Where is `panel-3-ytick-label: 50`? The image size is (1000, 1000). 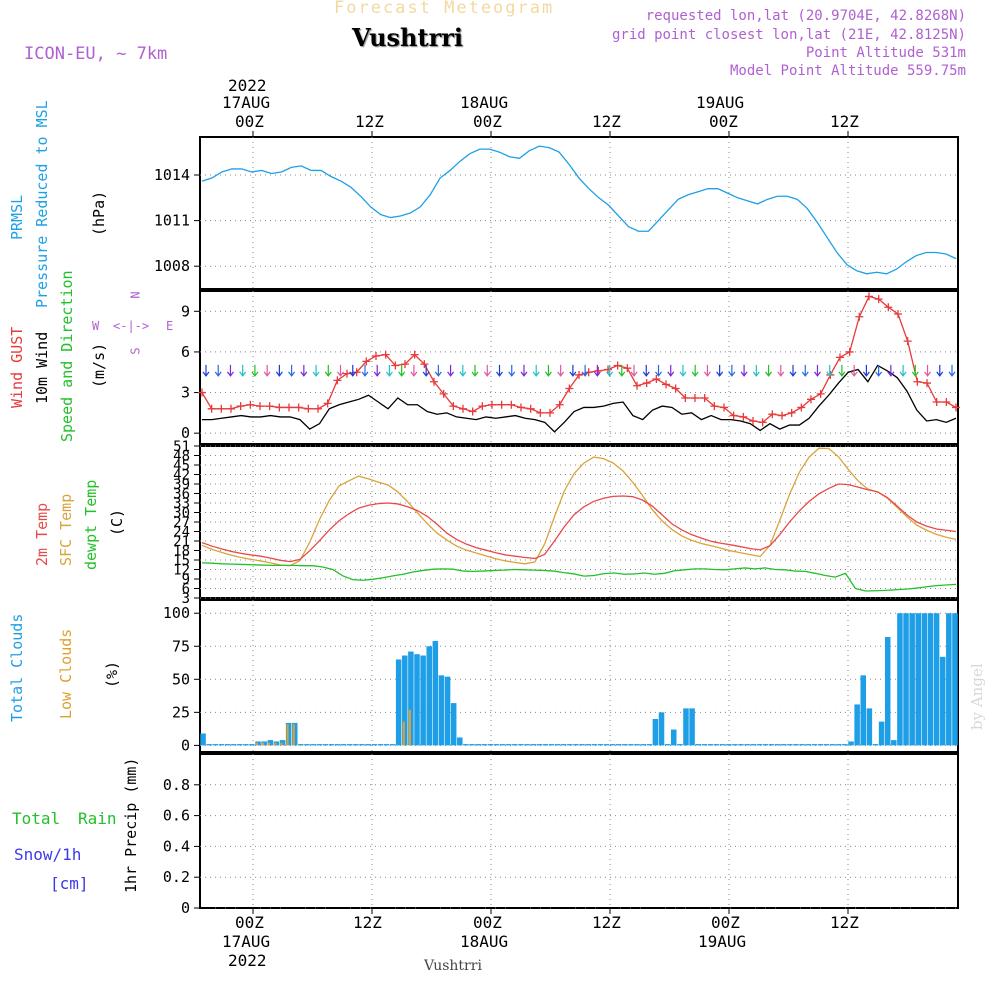
panel-3-ytick-label: 50 is located at coordinates (181, 679).